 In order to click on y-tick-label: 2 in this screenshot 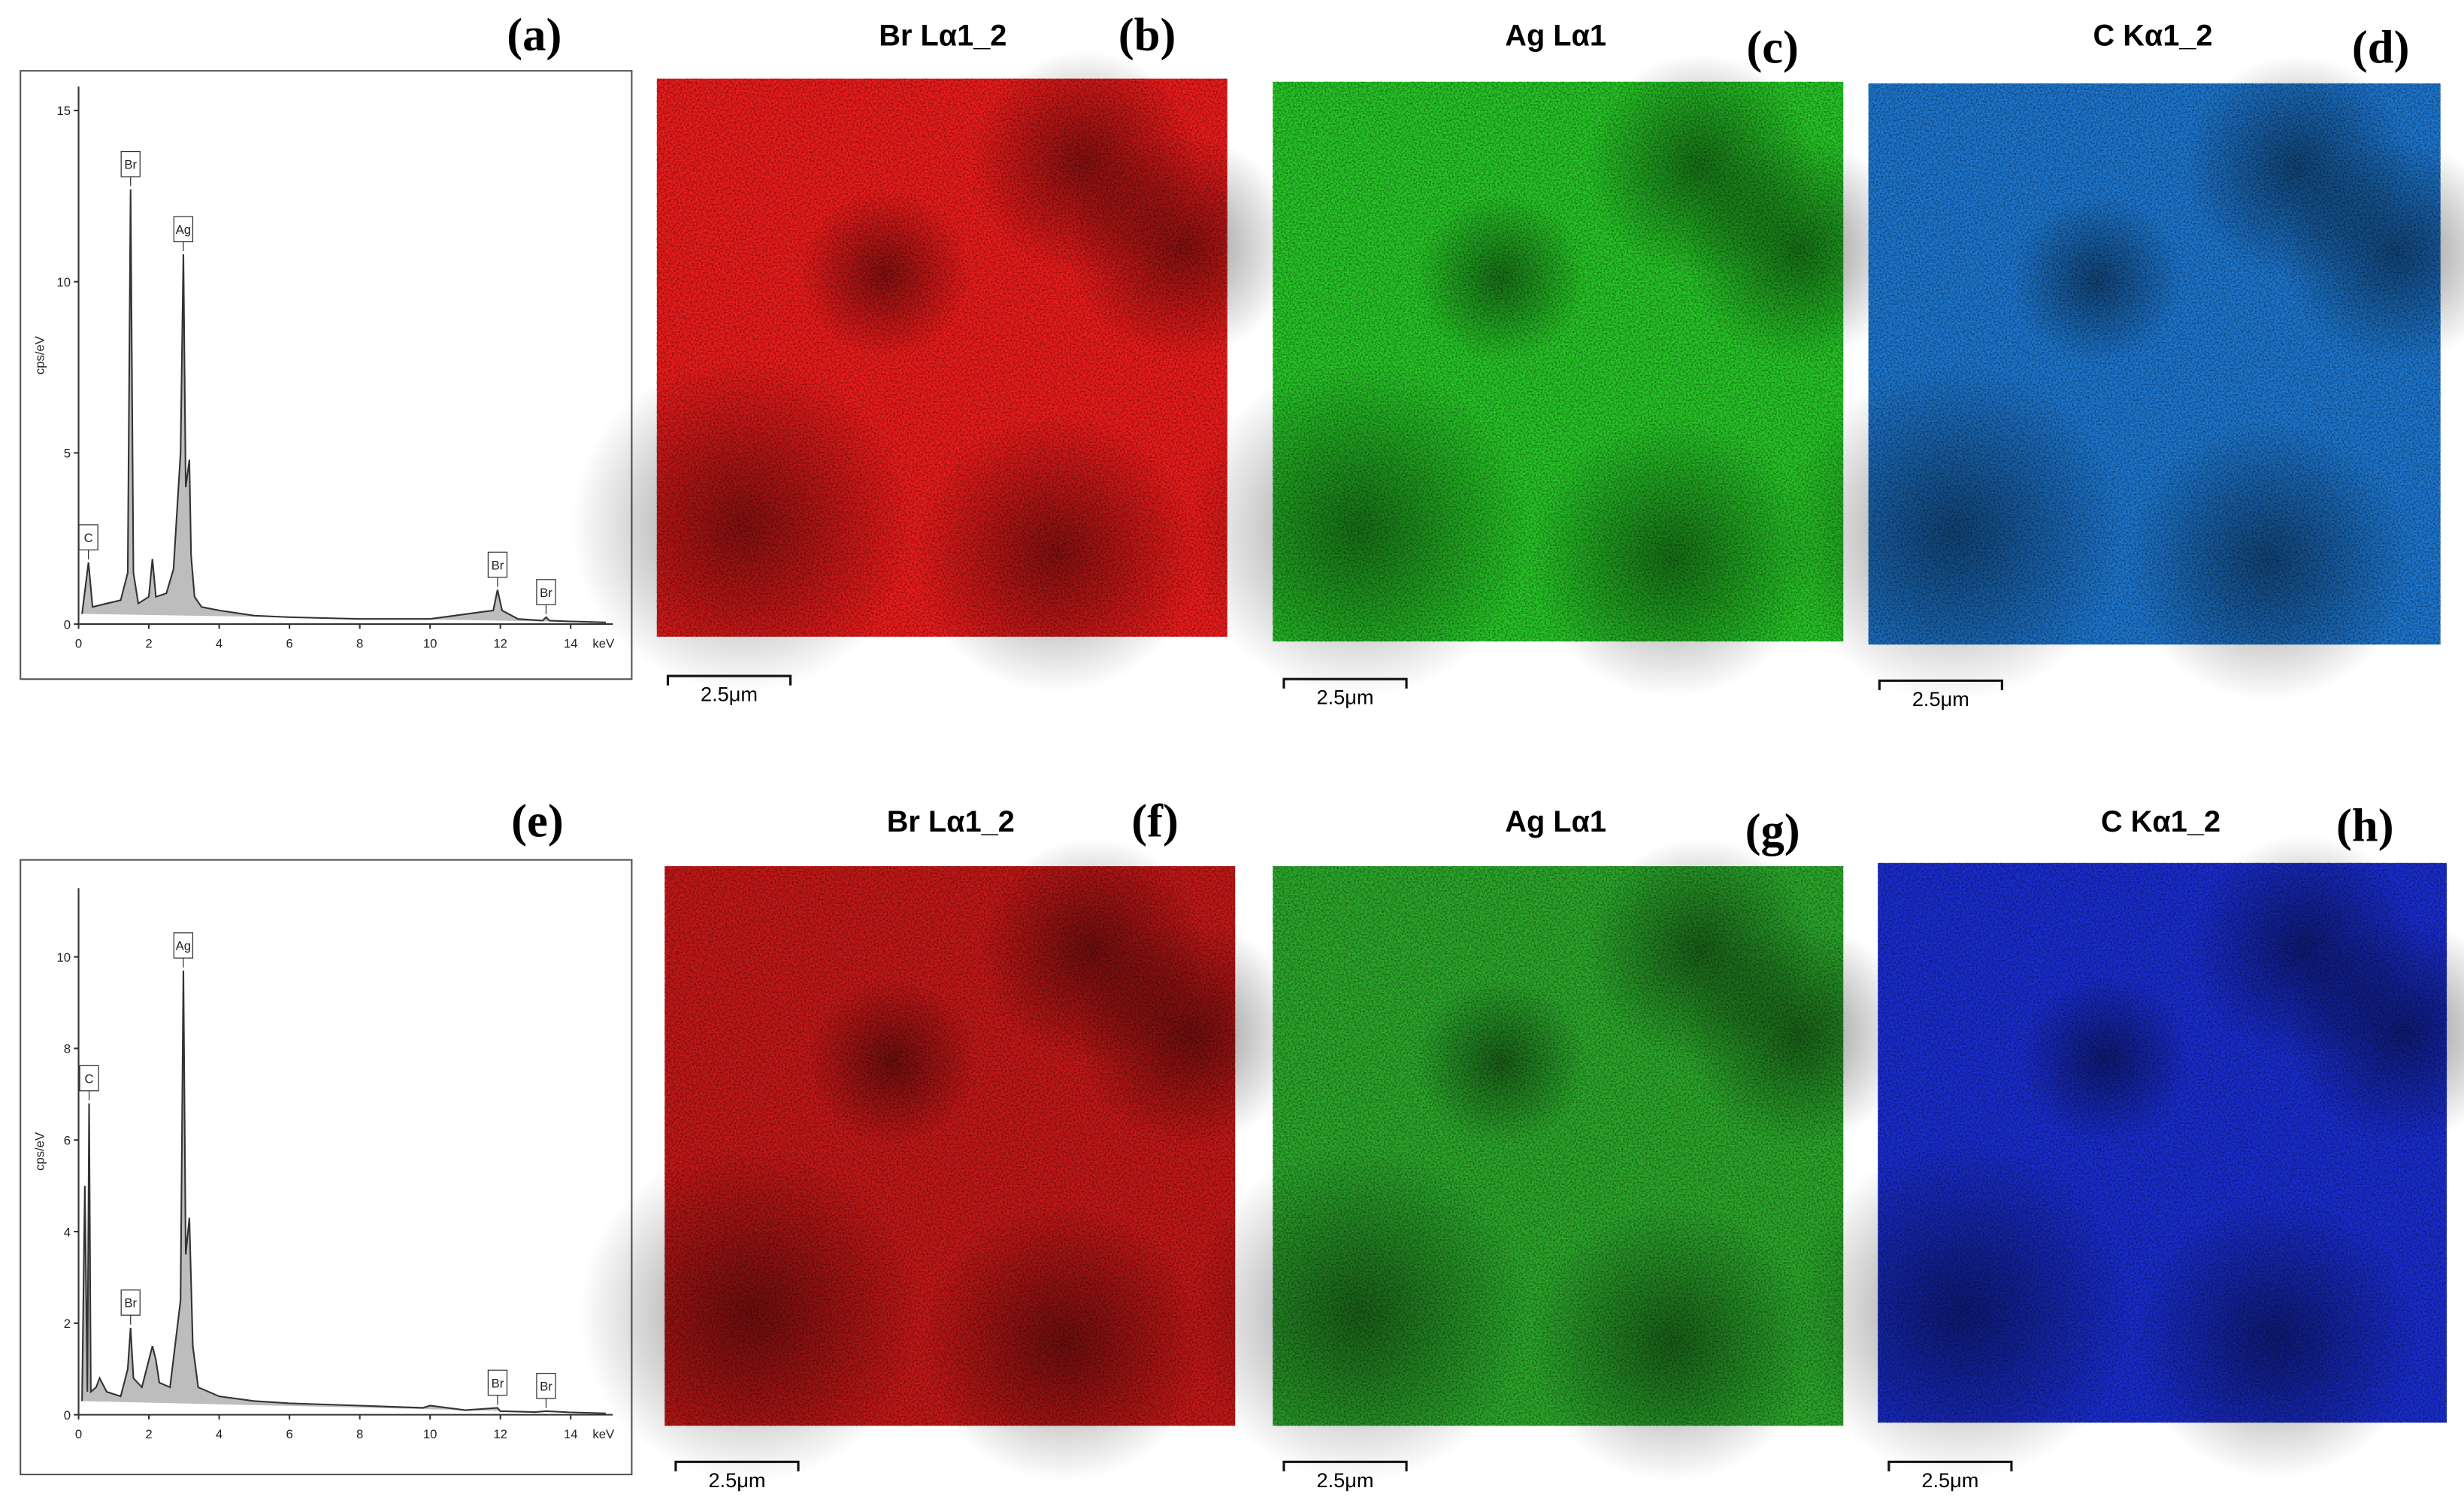, I will do `click(67, 1324)`.